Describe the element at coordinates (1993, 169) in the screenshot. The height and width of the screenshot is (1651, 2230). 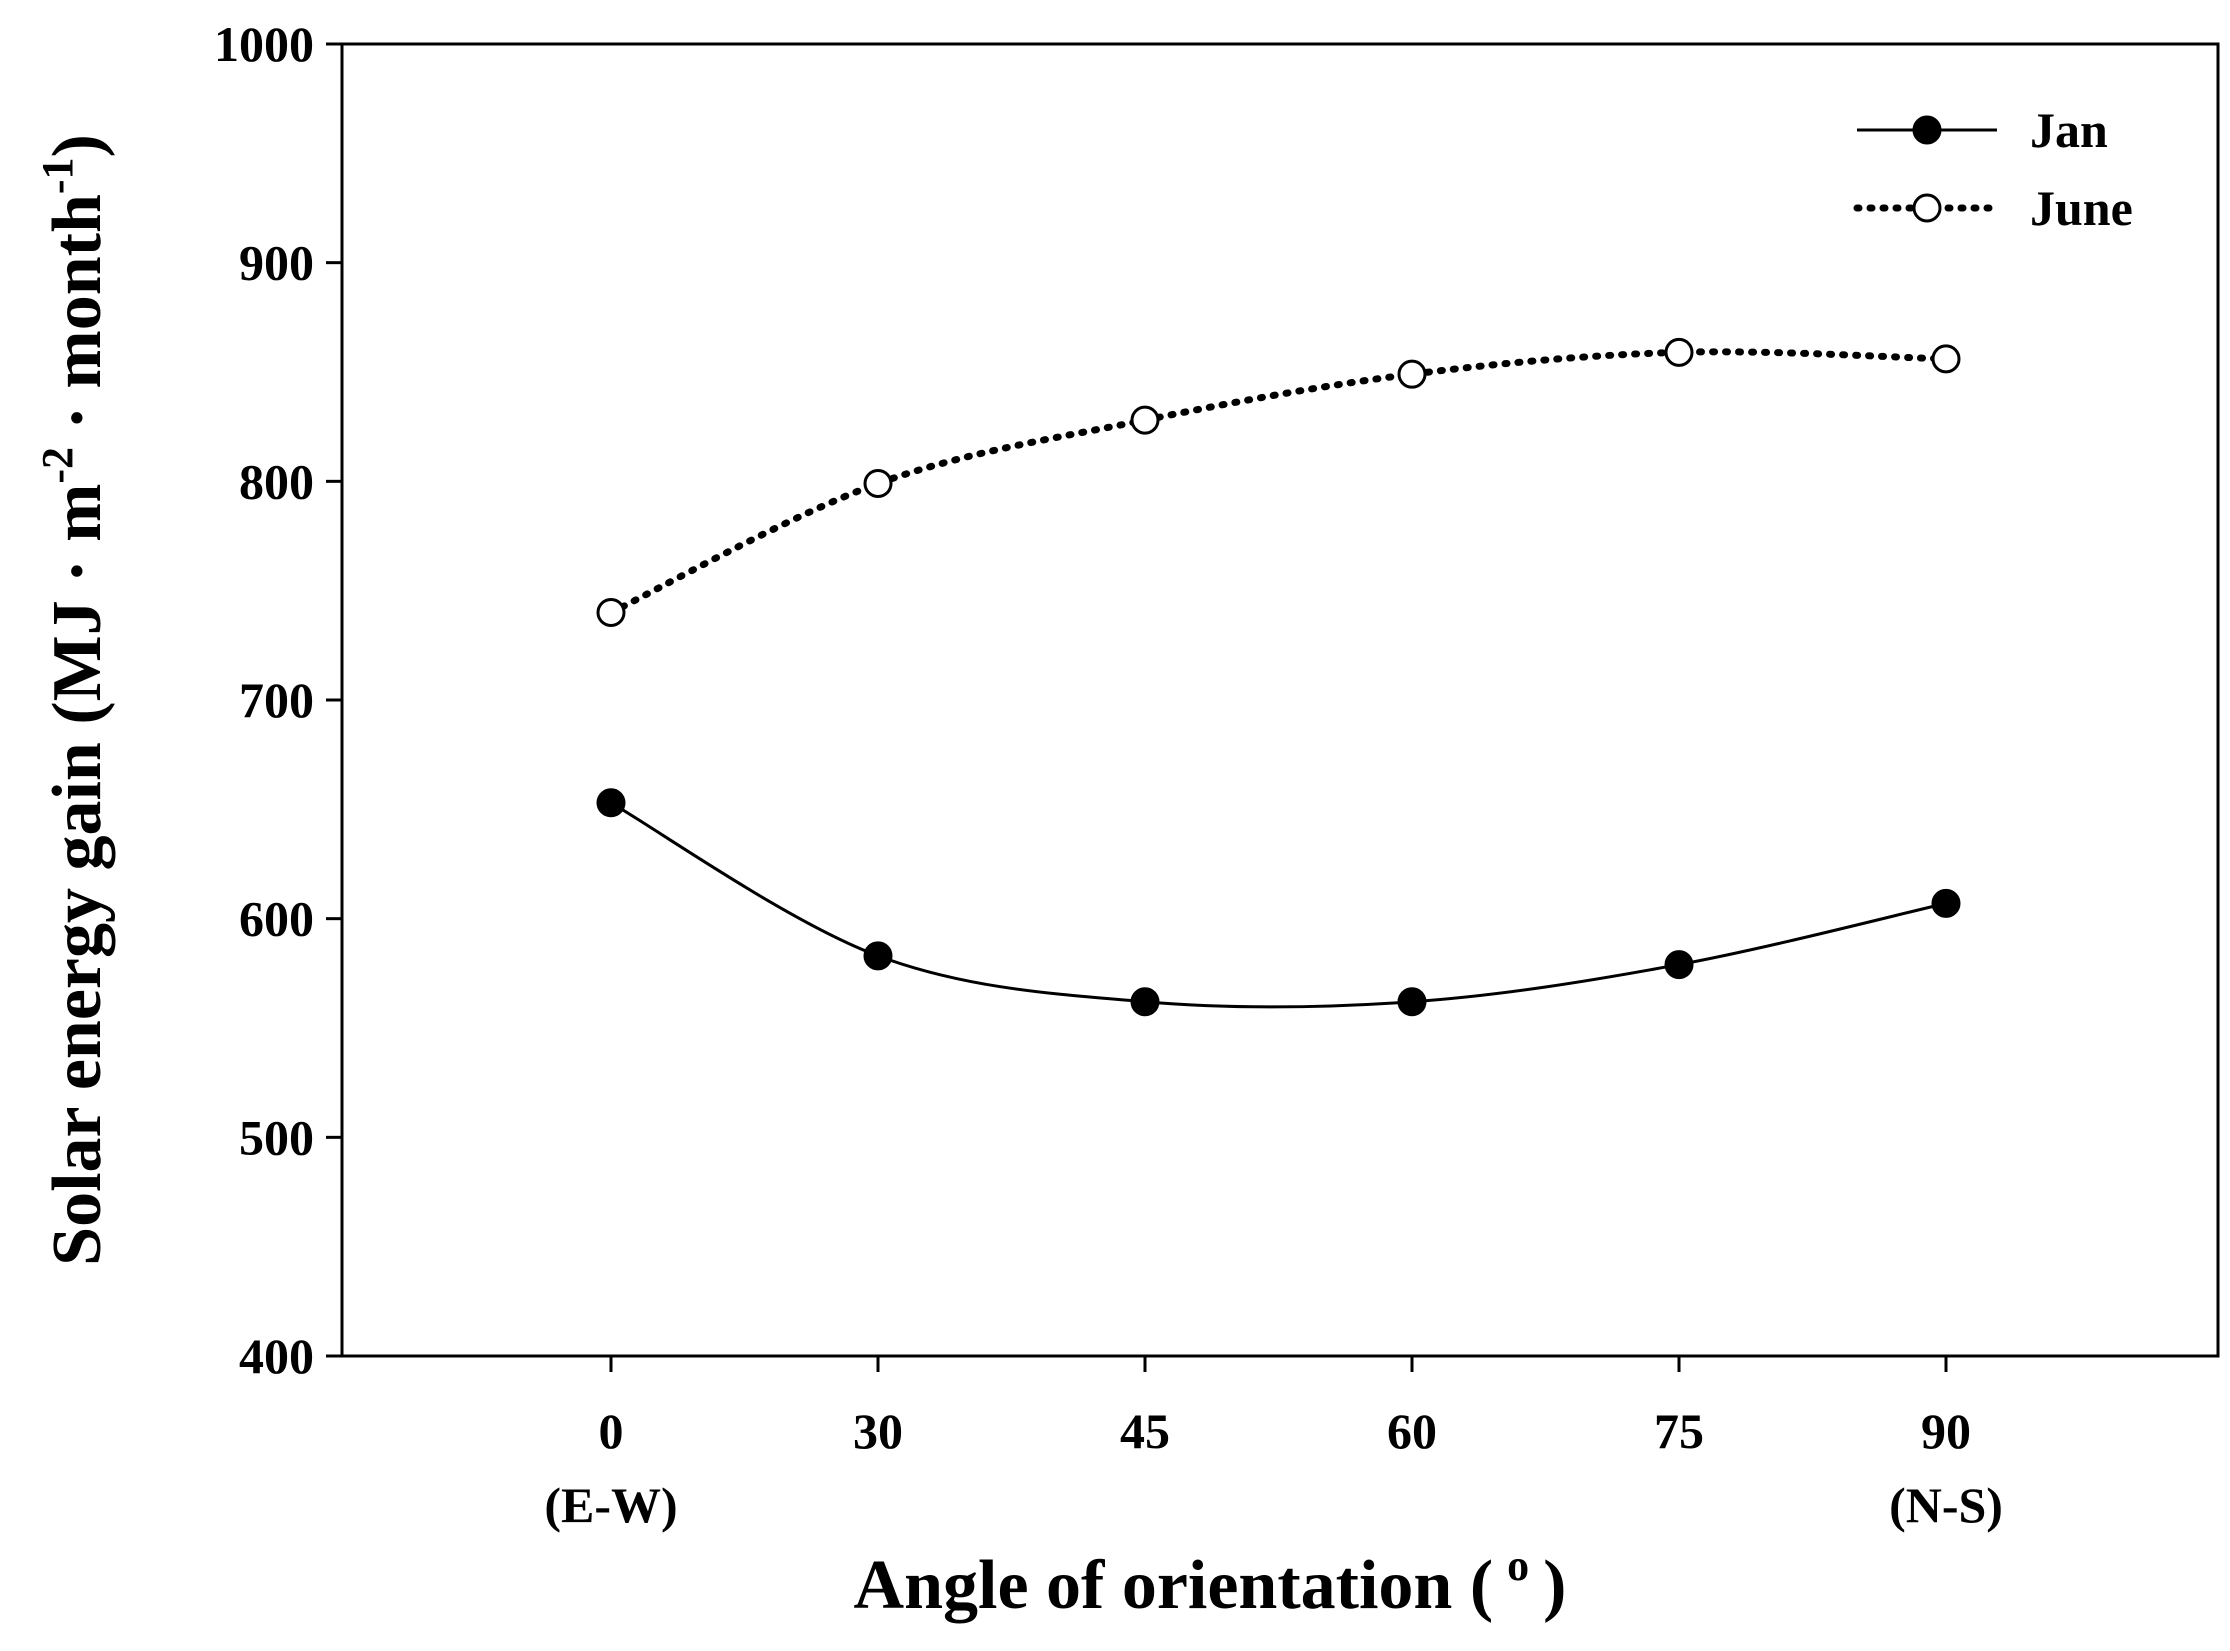
I see `legend: Jan June` at that location.